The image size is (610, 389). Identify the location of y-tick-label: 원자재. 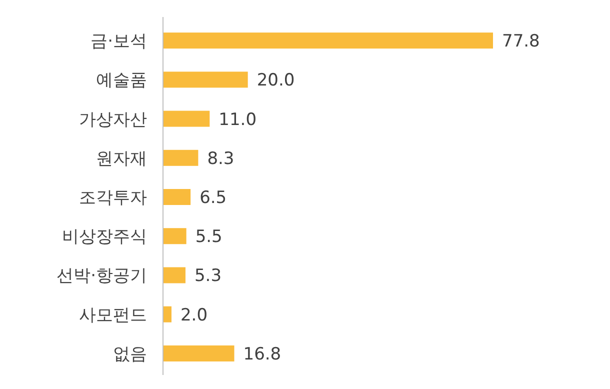
(121, 158).